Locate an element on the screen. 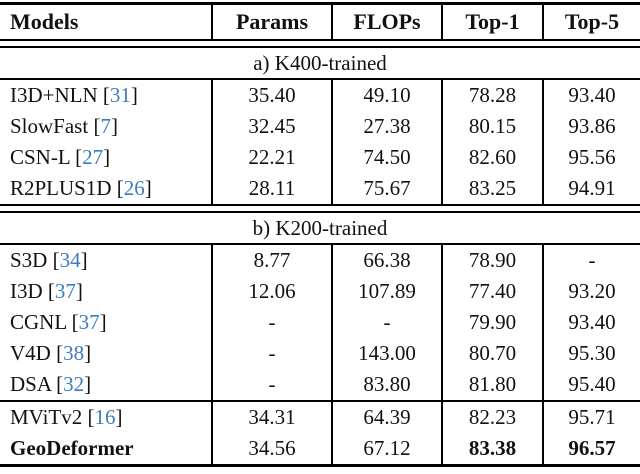 This screenshot has width=640, height=474. section-header-row: a) K400-trained is located at coordinates (320, 63).